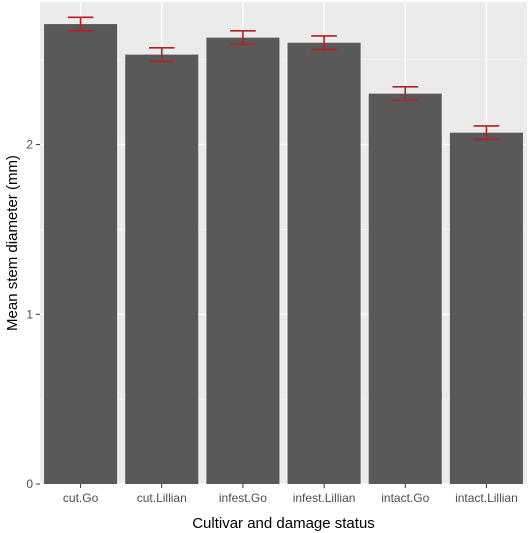  What do you see at coordinates (243, 498) in the screenshot?
I see `x-tick-label: infest.Go` at bounding box center [243, 498].